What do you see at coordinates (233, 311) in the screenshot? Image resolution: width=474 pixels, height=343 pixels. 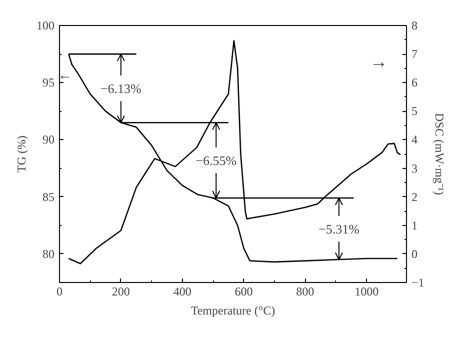 I see `x-axis-title: Temperature (°C)` at bounding box center [233, 311].